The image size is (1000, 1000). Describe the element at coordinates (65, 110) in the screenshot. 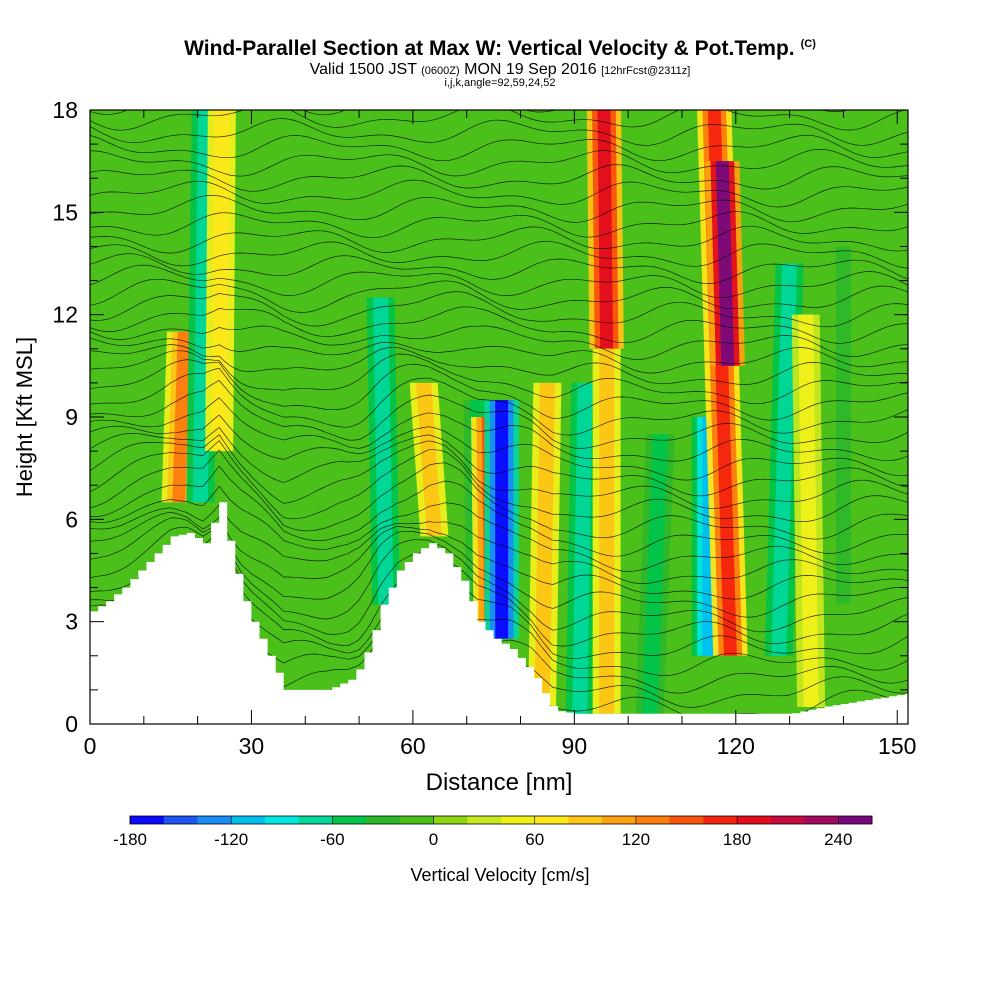

I see `y-tick-label: 18` at that location.